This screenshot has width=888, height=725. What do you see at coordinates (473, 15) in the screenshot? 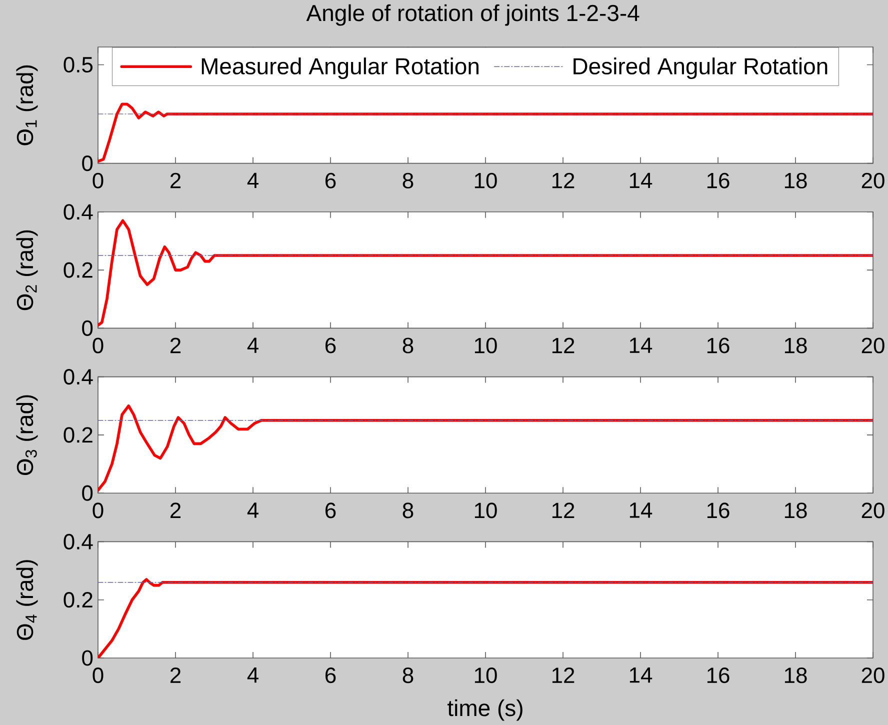
I see `chart-title: Angle of rotation of joints 1-2-3-4` at bounding box center [473, 15].